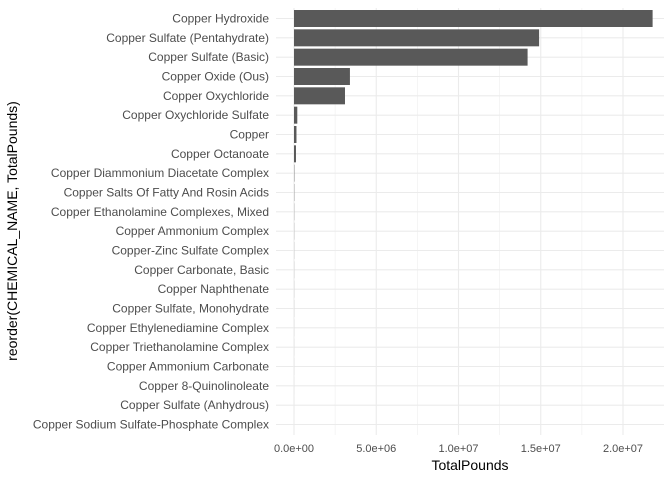 The height and width of the screenshot is (480, 672). I want to click on category-label: Copper Sulfate (Pentahydrate), so click(187, 38).